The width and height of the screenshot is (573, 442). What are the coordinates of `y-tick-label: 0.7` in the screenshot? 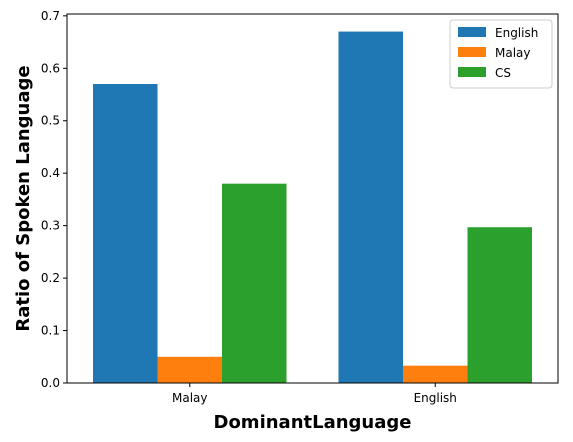 It's located at (50, 16).